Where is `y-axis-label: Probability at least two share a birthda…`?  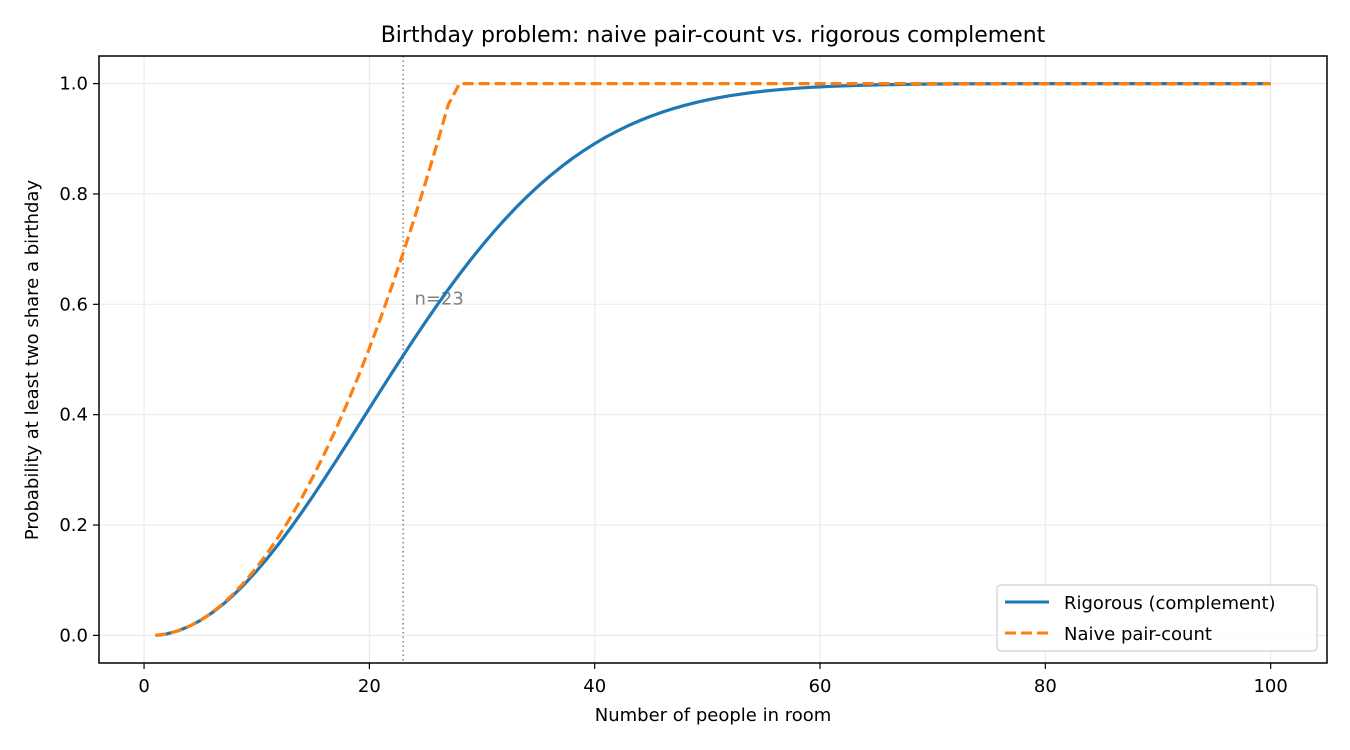 y-axis-label: Probability at least two share a birthda… is located at coordinates (32, 360).